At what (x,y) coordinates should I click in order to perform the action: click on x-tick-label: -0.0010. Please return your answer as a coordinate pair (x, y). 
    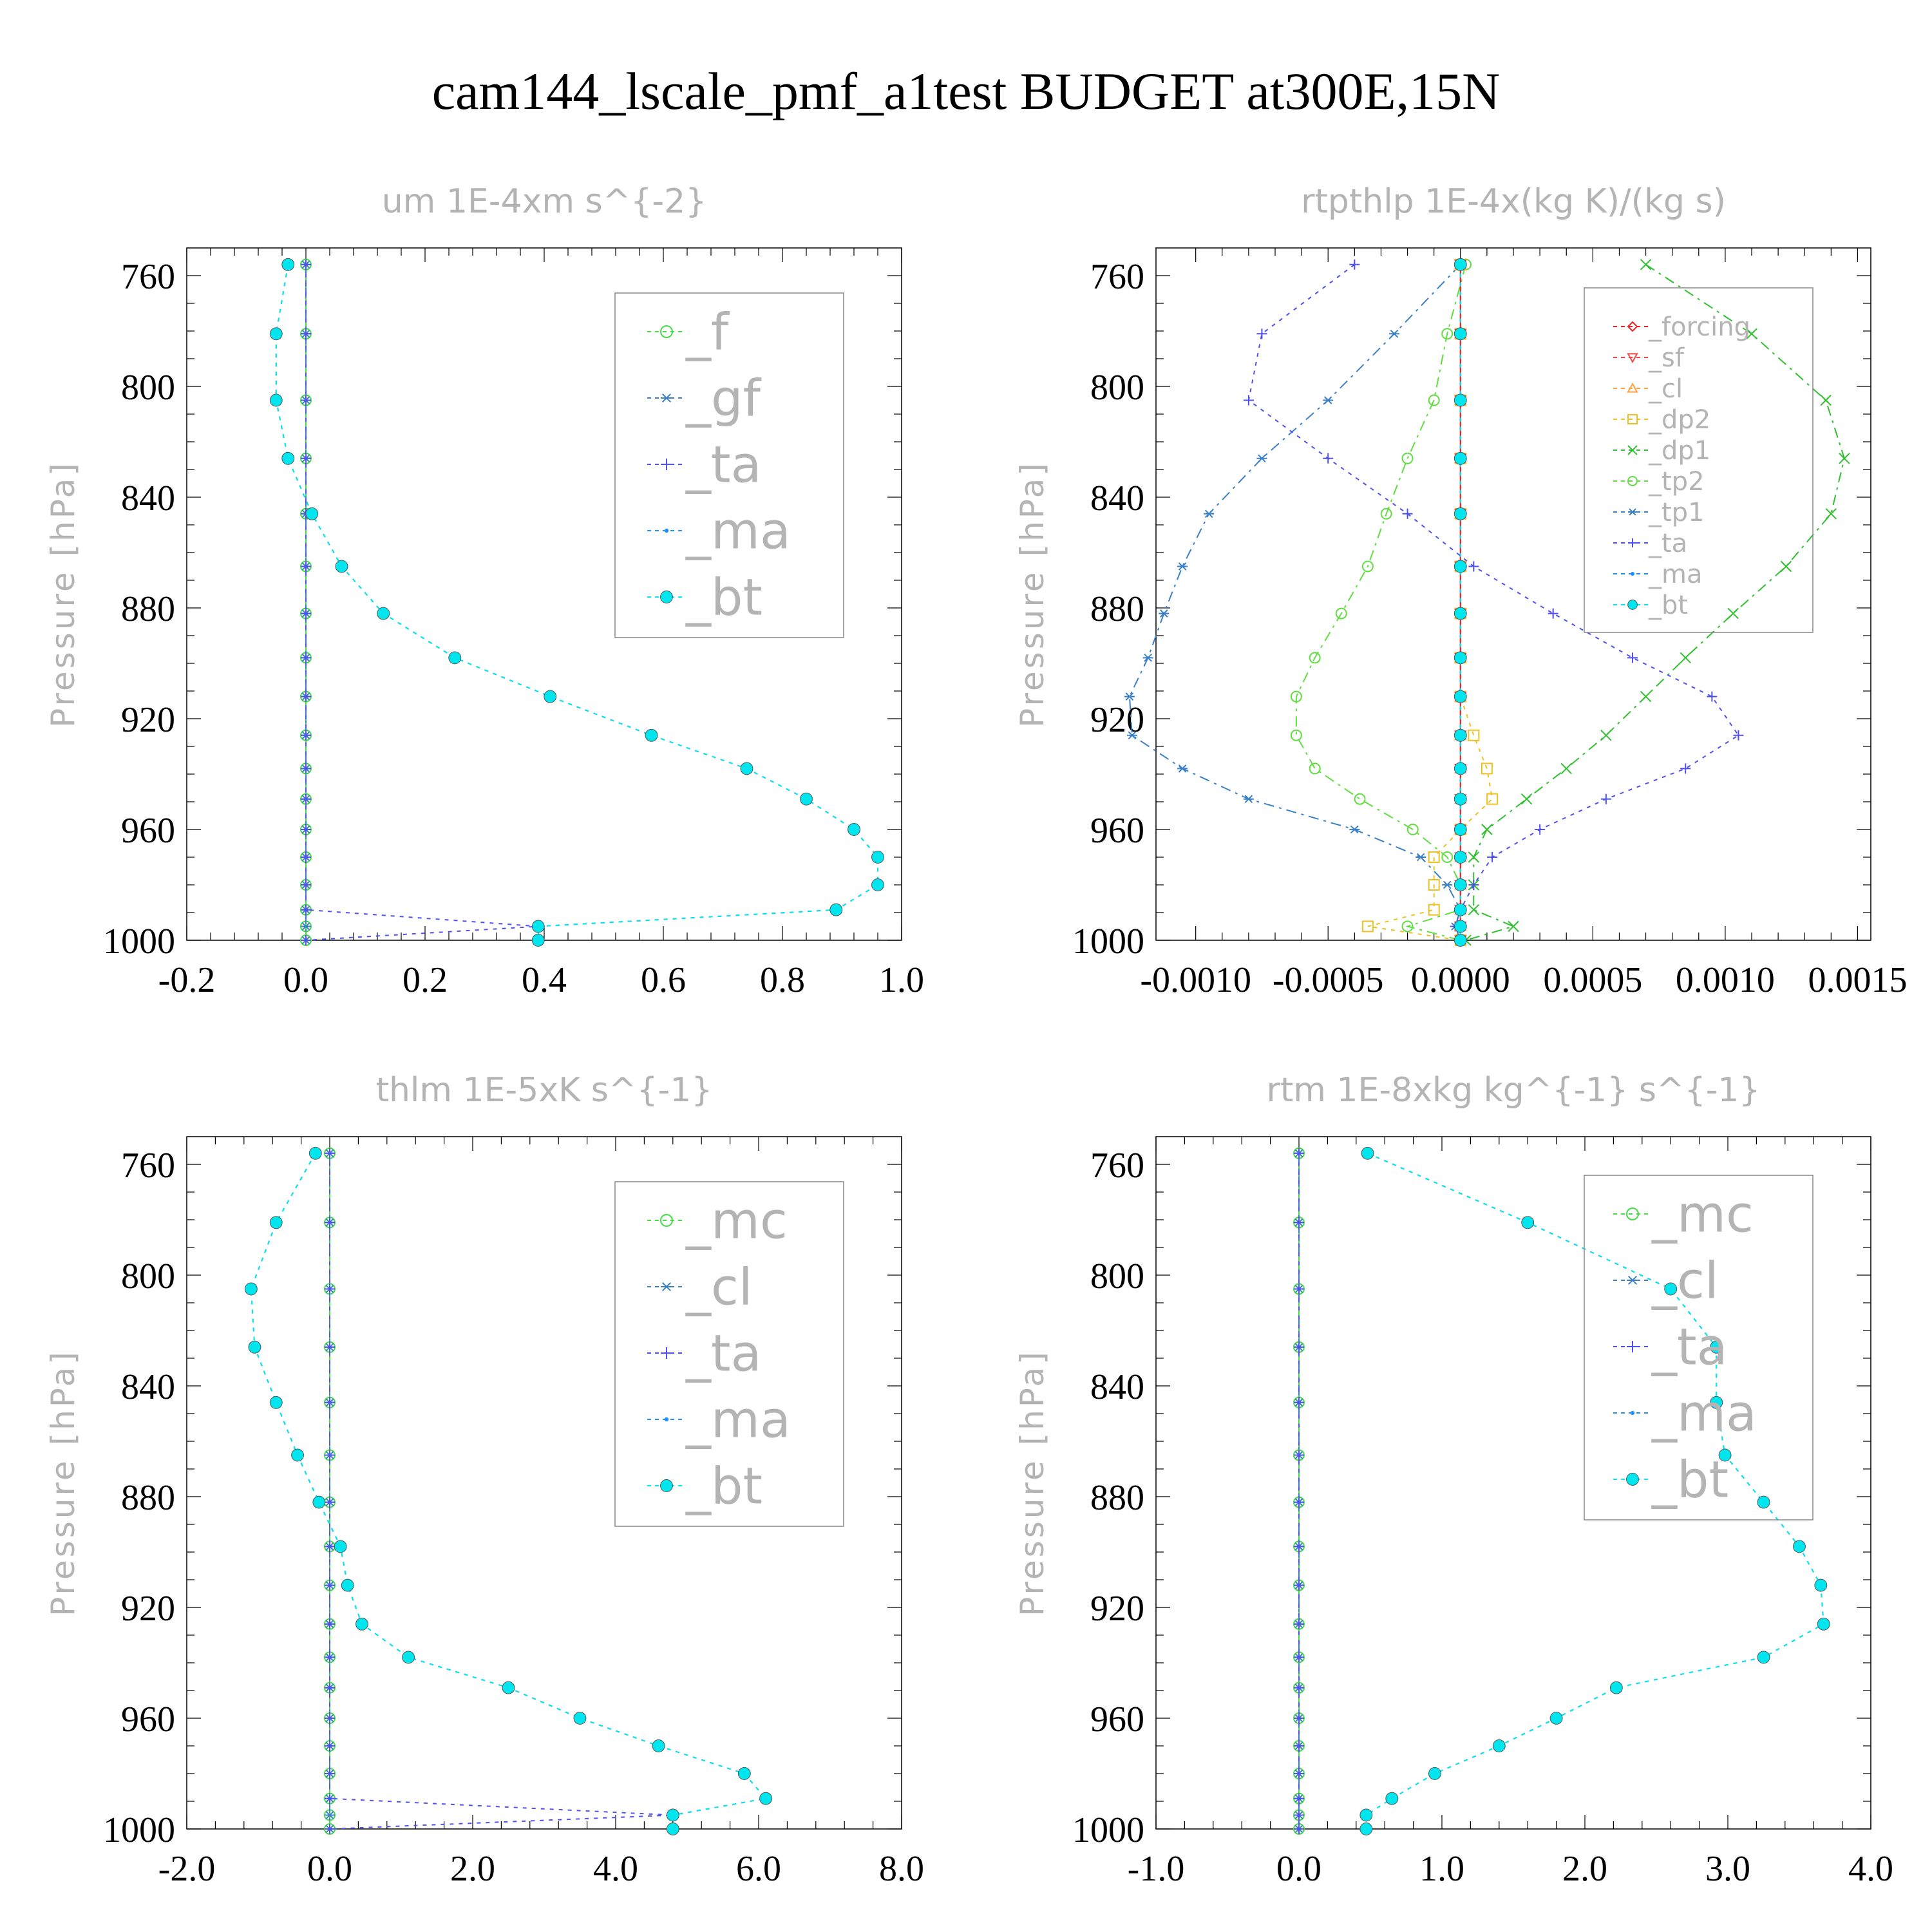
    Looking at the image, I should click on (1195, 980).